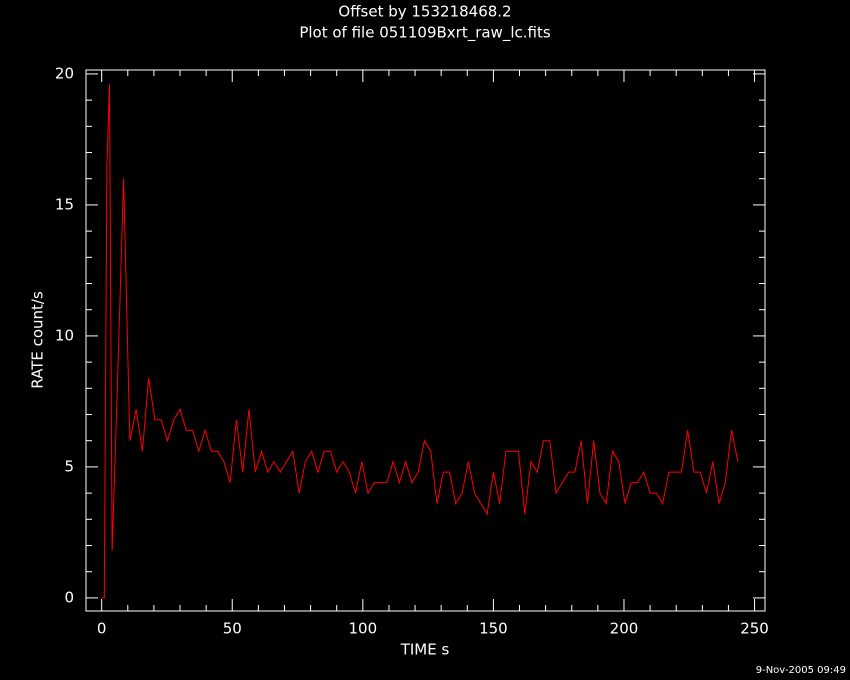 Image resolution: width=850 pixels, height=680 pixels. I want to click on y-tick-label: 15, so click(64, 204).